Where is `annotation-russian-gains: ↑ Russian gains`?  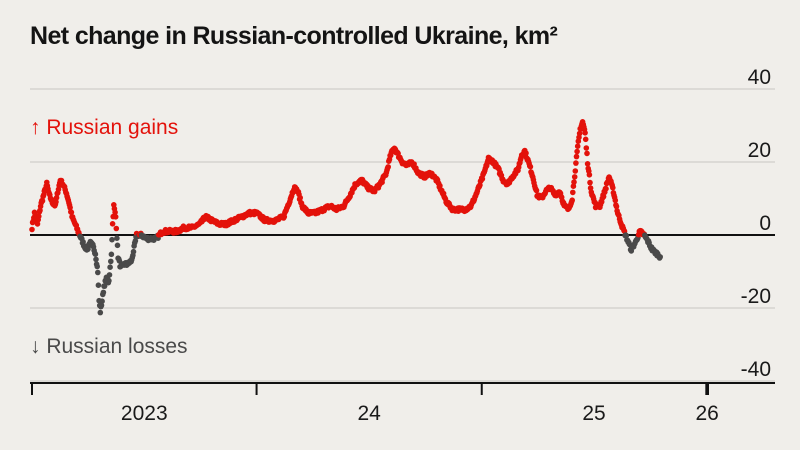
annotation-russian-gains: ↑ Russian gains is located at coordinates (104, 127).